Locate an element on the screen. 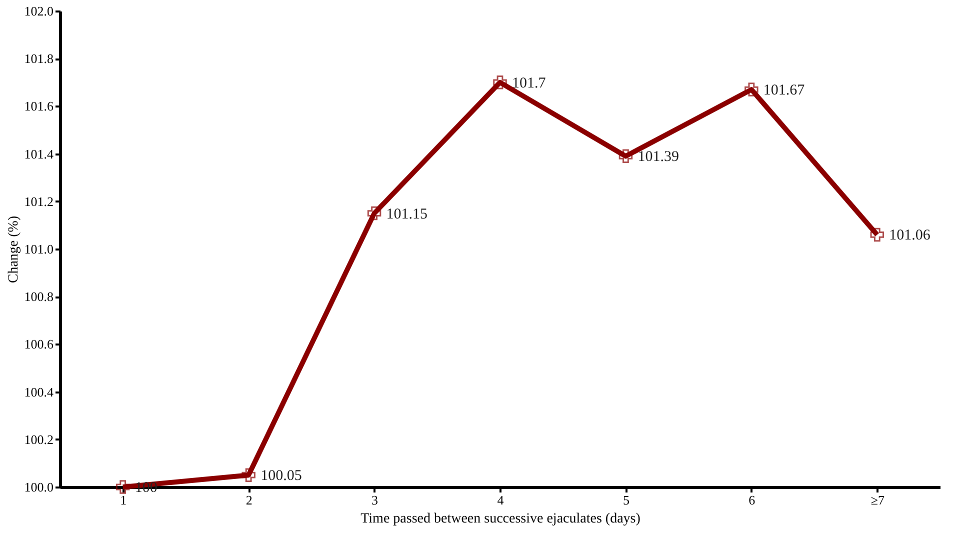  x-tick-label: ≥7 is located at coordinates (877, 500).